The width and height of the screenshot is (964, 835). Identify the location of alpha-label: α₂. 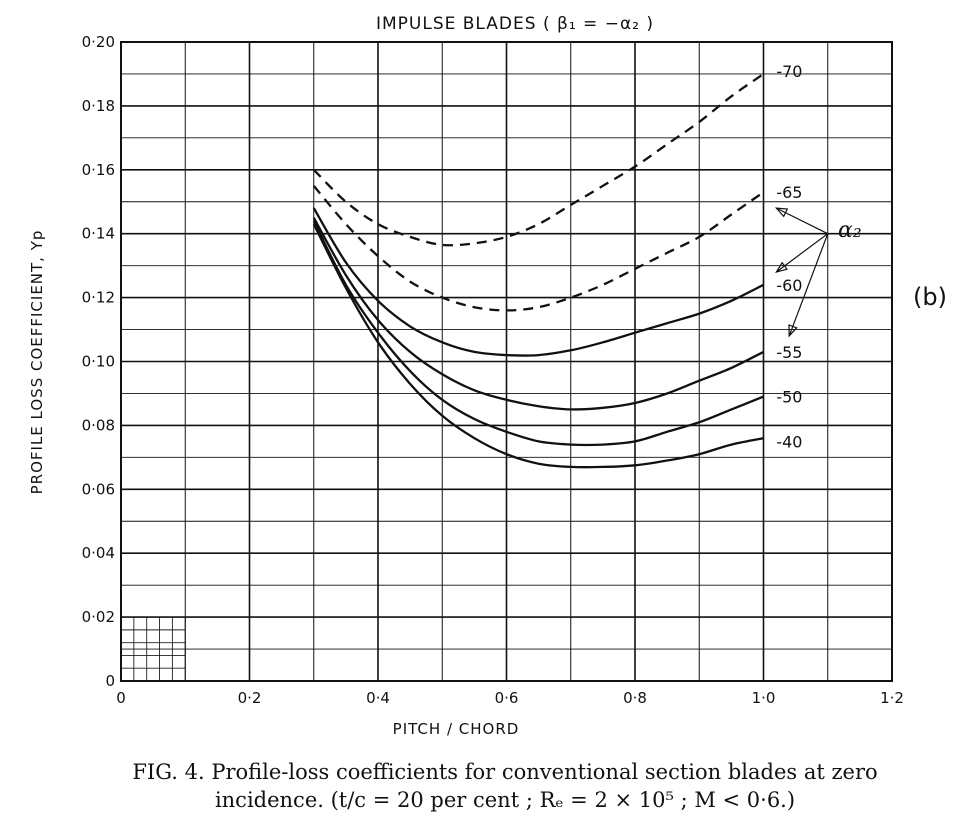
(850, 230).